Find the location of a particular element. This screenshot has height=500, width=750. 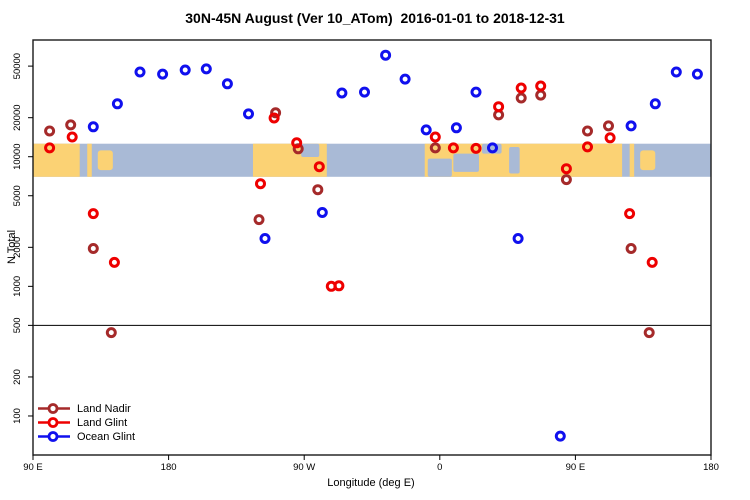

legend-item-land-nadir: Land Nadir is located at coordinates (86, 408).